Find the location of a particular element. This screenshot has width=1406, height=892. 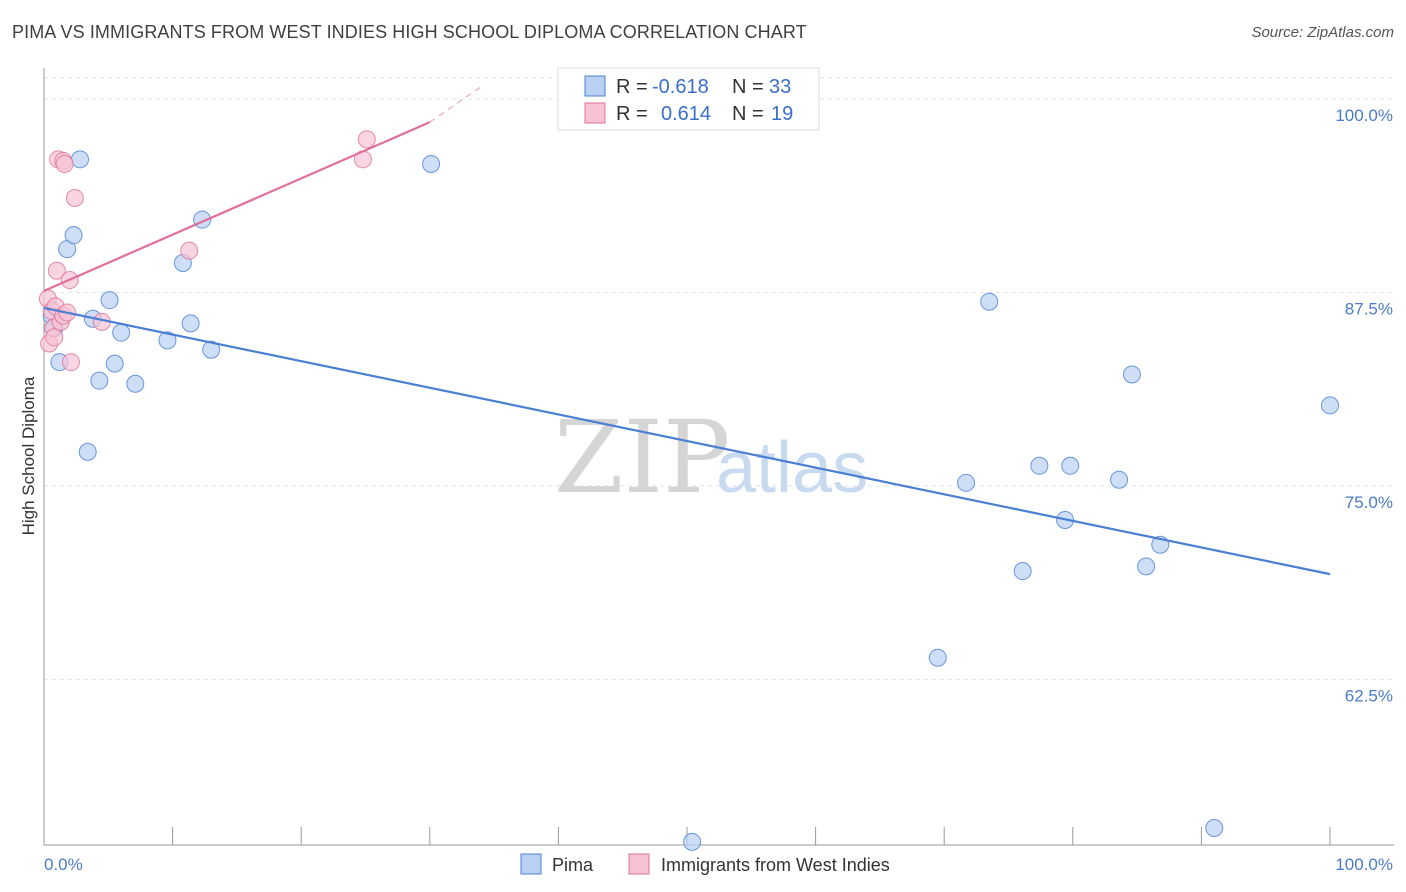

legend-r-value-west-indies: 0.614 is located at coordinates (686, 114).